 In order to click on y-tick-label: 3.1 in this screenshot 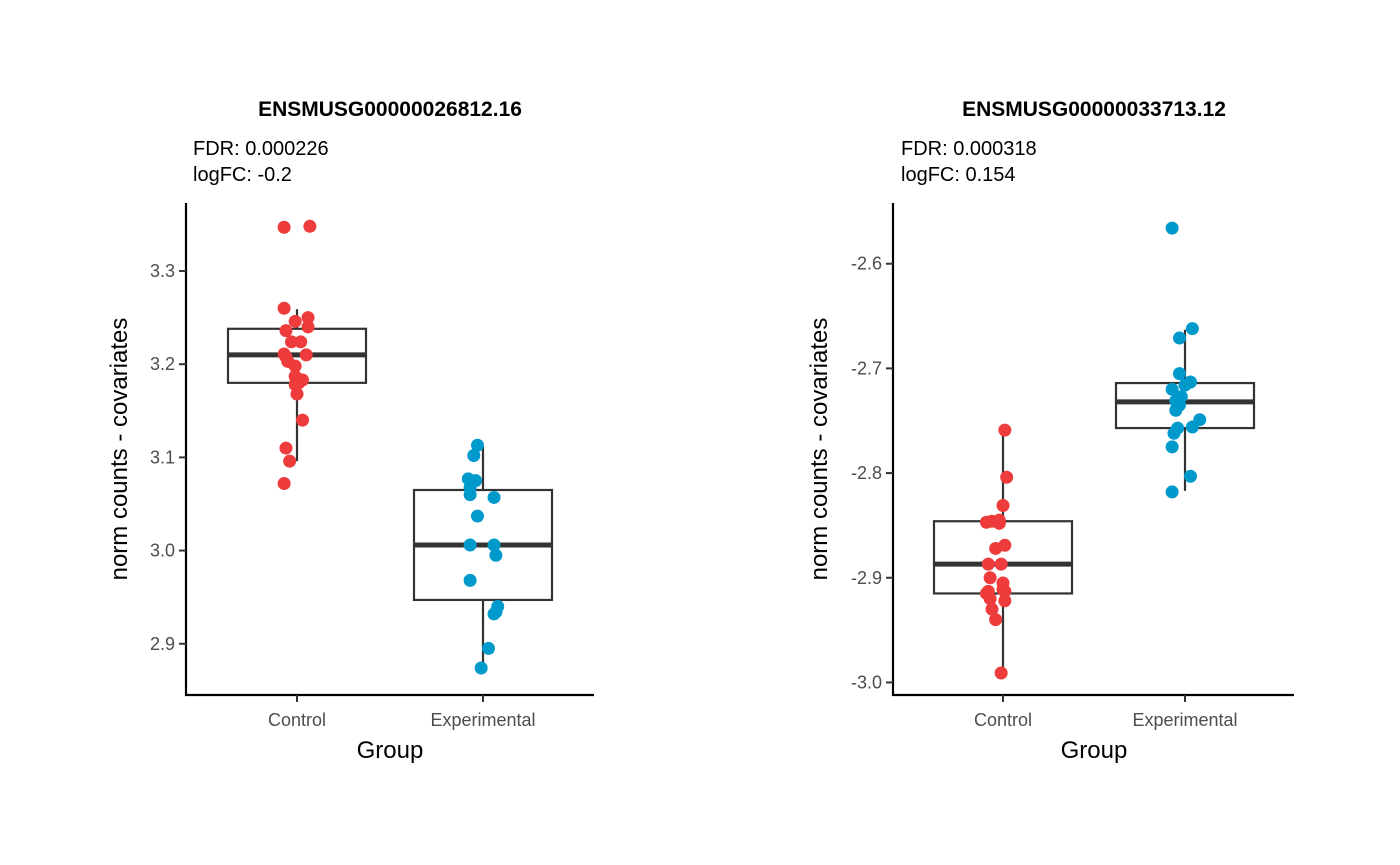, I will do `click(162, 457)`.